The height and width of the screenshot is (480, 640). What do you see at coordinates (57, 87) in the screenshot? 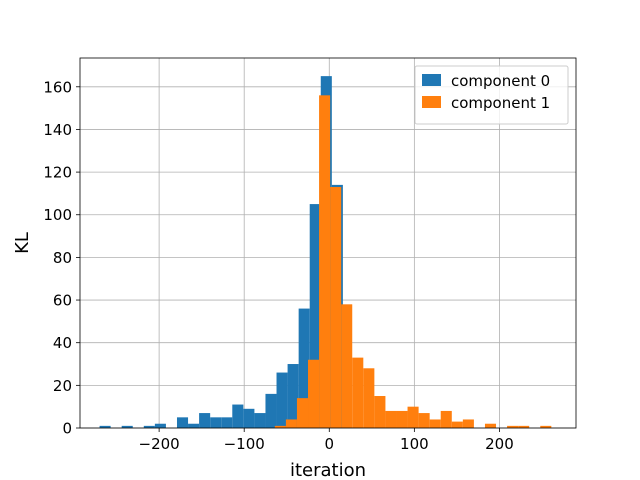
I see `y-tick-label: 160` at bounding box center [57, 87].